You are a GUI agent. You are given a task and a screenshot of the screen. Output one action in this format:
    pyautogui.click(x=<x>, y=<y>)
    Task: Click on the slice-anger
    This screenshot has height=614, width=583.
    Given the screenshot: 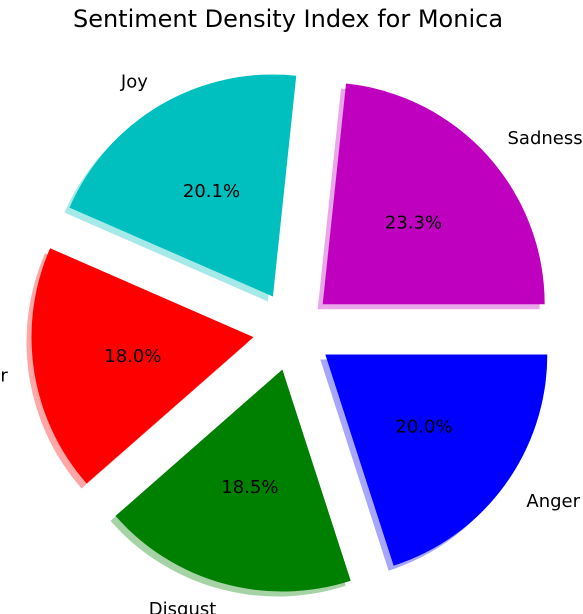 What is the action you would take?
    pyautogui.click(x=436, y=460)
    